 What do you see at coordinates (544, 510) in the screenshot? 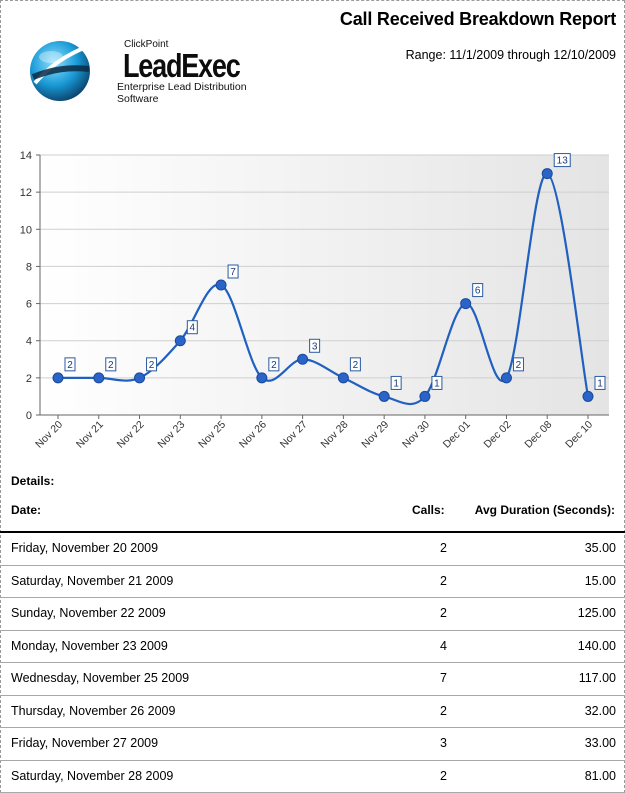
I see `duration-column-header: Avg Duration (Seconds):` at bounding box center [544, 510].